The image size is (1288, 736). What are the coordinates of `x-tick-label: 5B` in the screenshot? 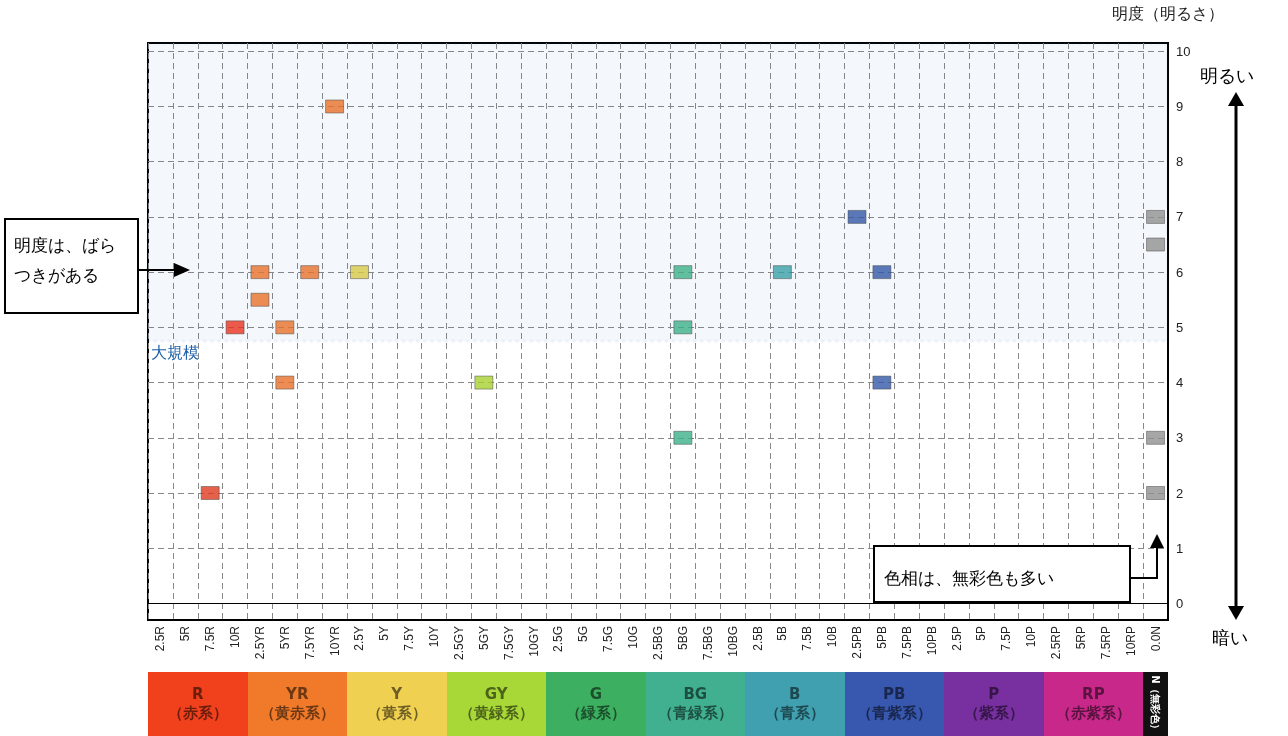 It's located at (782, 633).